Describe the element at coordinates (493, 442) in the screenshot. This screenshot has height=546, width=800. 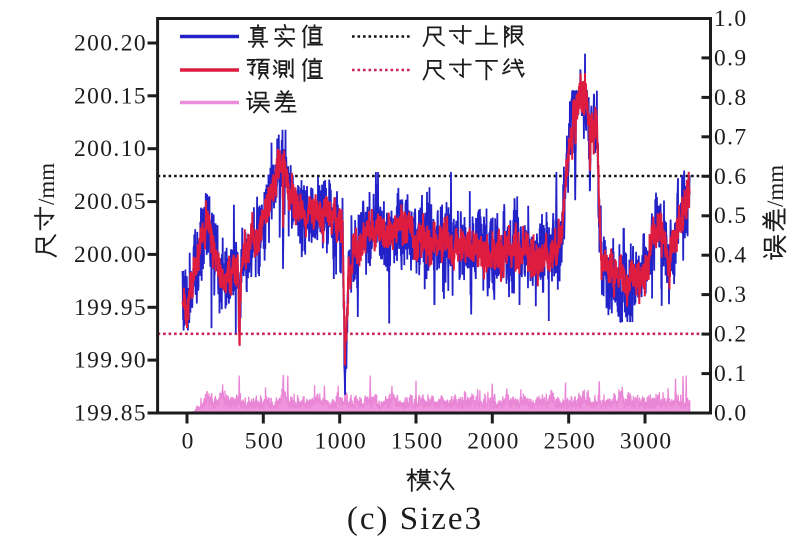
I see `svg-text: 2000` at that location.